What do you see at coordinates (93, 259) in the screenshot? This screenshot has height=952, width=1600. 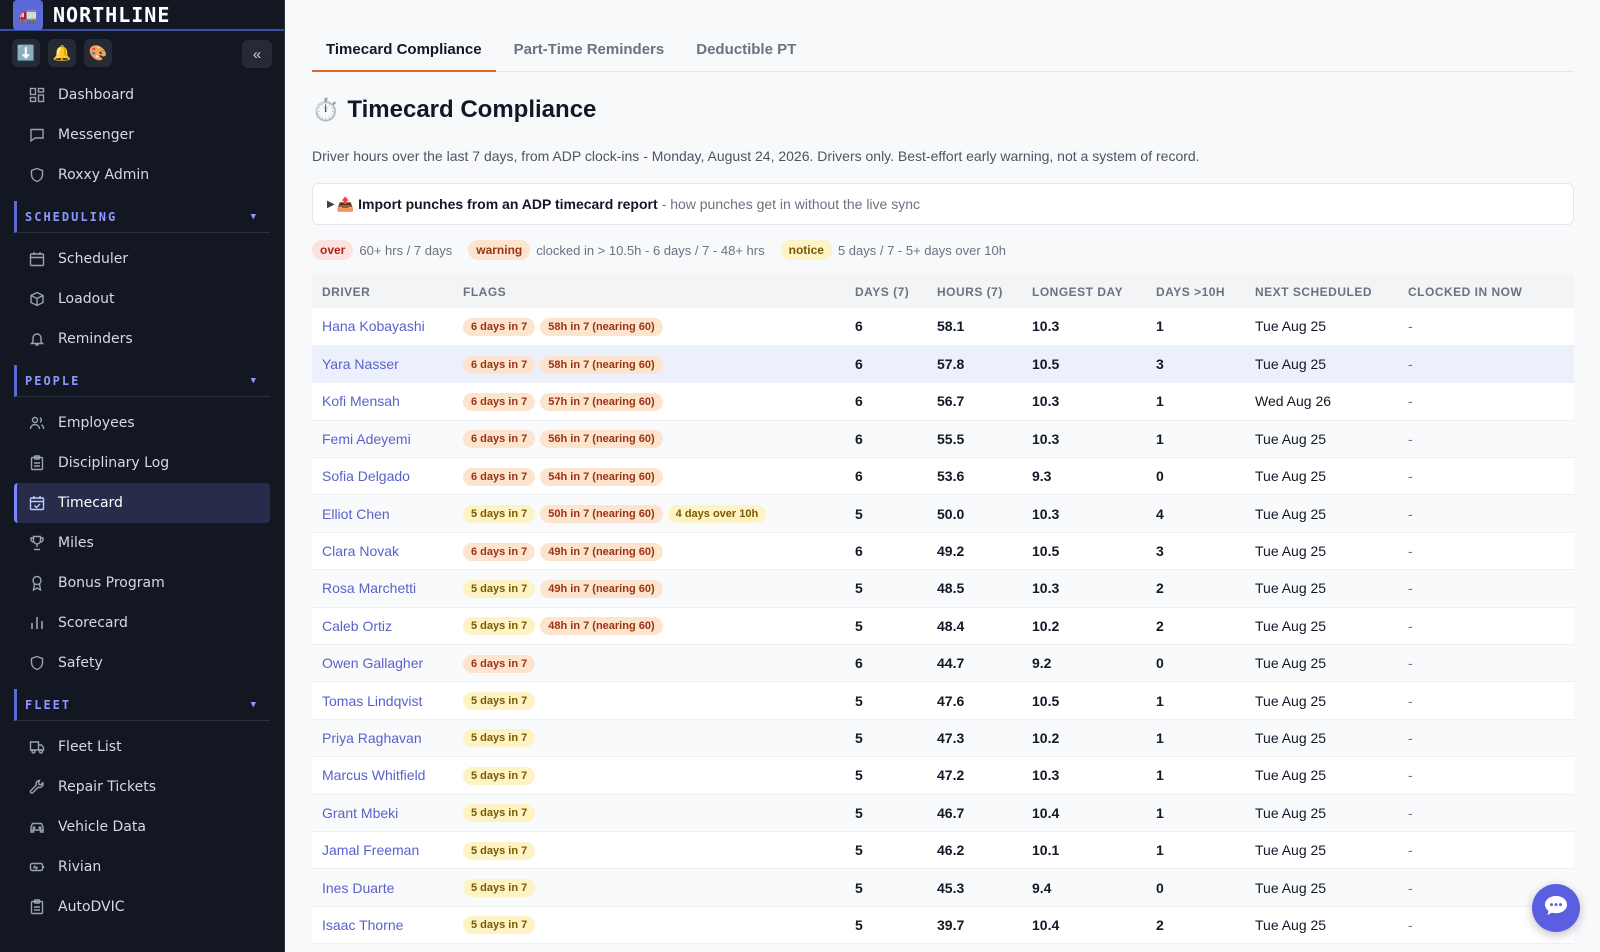 I see `sidebar-item-label: Scheduler` at bounding box center [93, 259].